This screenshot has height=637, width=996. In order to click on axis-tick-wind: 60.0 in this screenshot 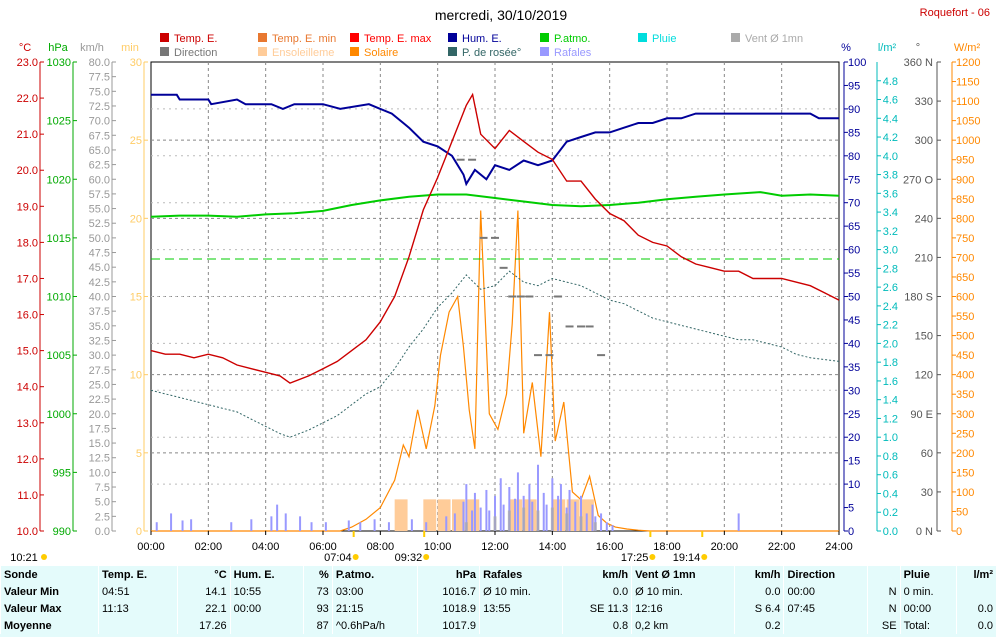, I will do `click(99, 180)`.